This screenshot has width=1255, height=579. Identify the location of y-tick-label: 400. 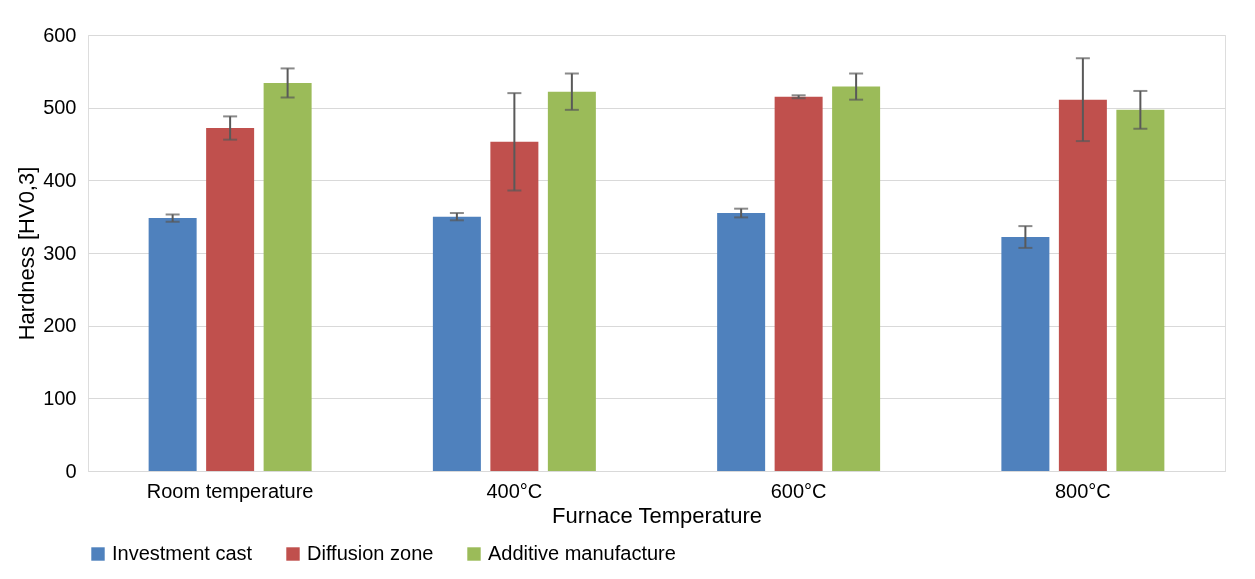
(60, 179).